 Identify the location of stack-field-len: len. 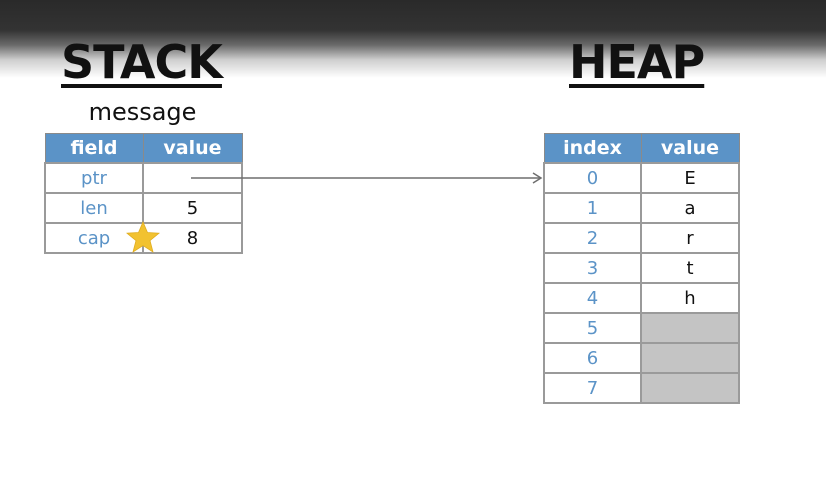
(94, 208).